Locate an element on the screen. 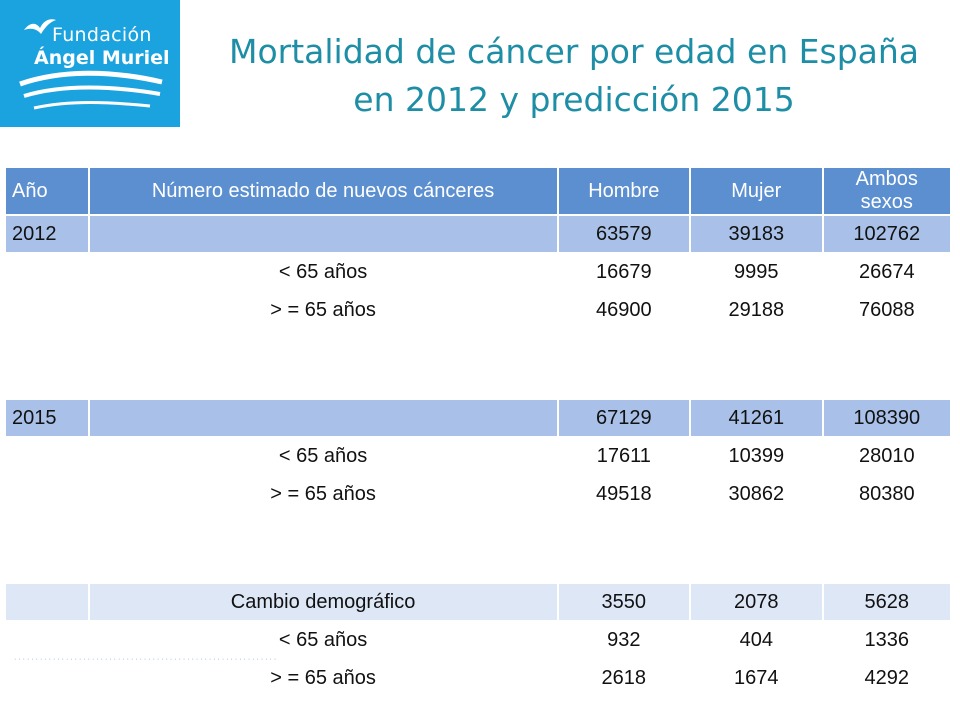 This screenshot has height=720, width=960. ambos-cell: 1336 is located at coordinates (887, 639).